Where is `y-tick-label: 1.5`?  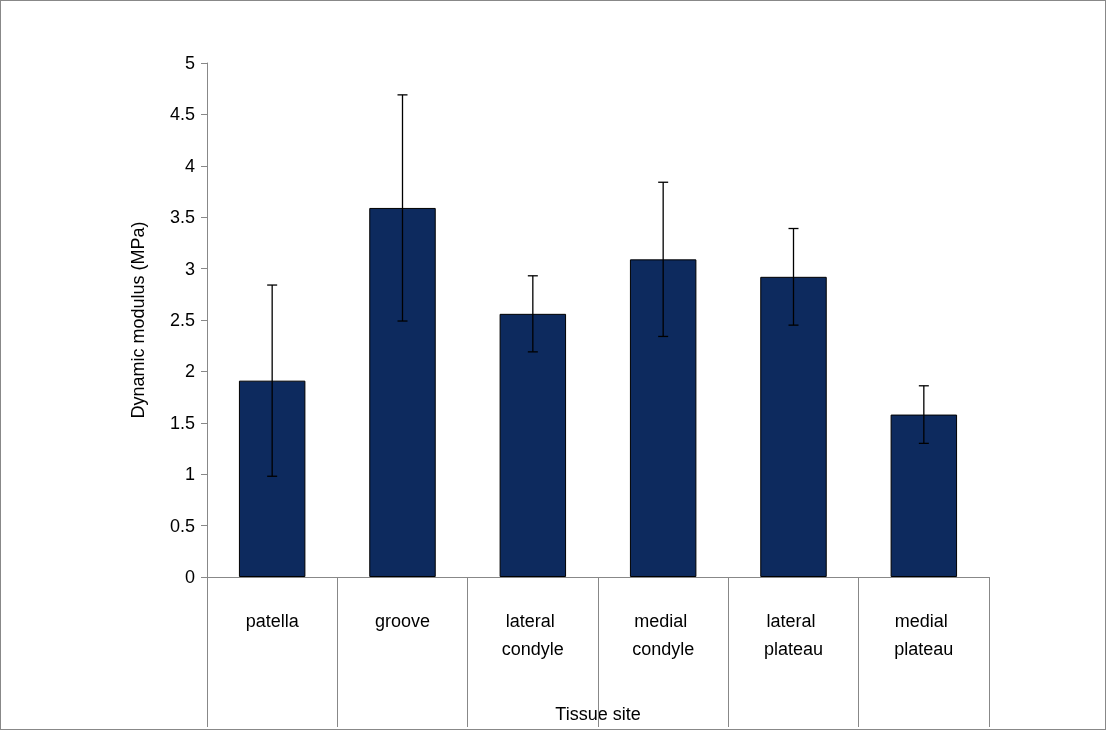
y-tick-label: 1.5 is located at coordinates (182, 422).